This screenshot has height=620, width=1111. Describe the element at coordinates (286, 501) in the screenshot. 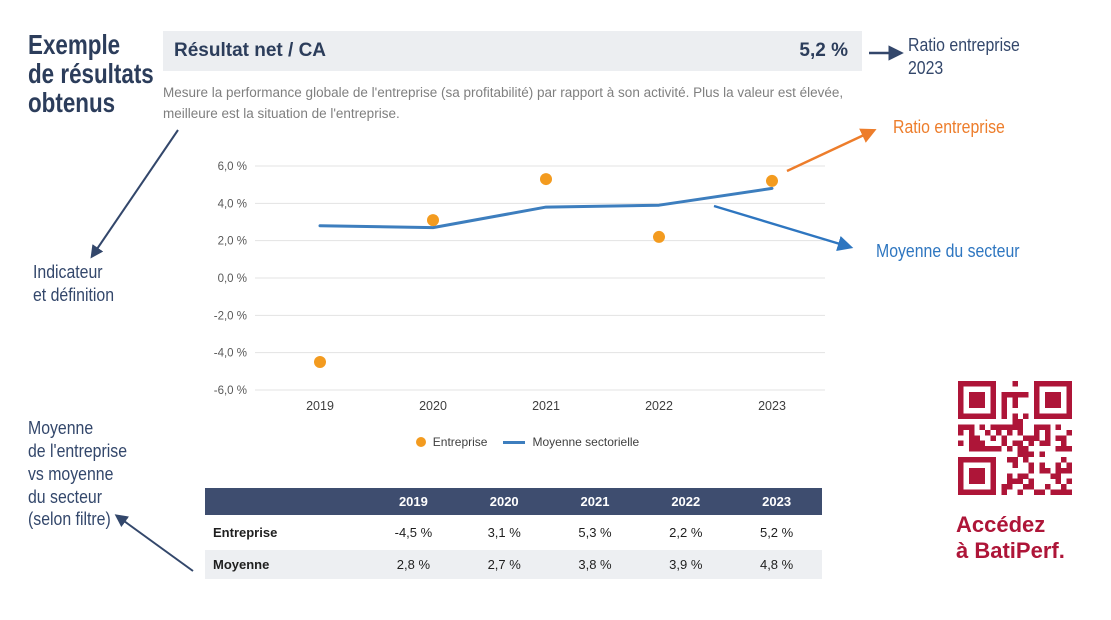

I see `table-corner-cell` at that location.